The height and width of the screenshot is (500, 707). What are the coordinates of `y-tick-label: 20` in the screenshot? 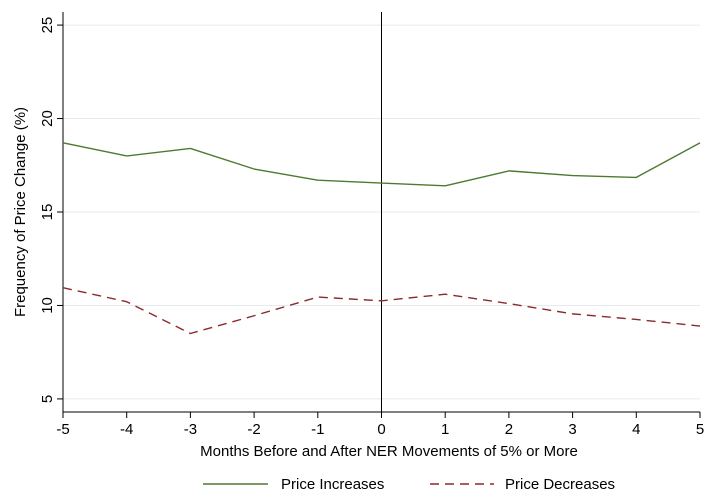 It's located at (47, 118).